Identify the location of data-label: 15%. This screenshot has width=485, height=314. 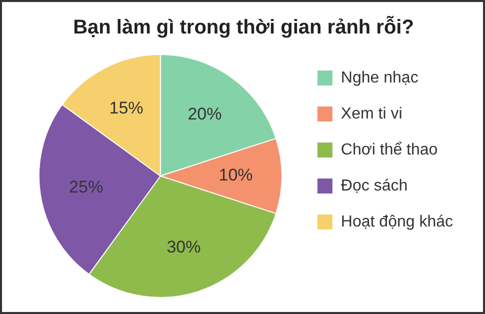
(126, 108).